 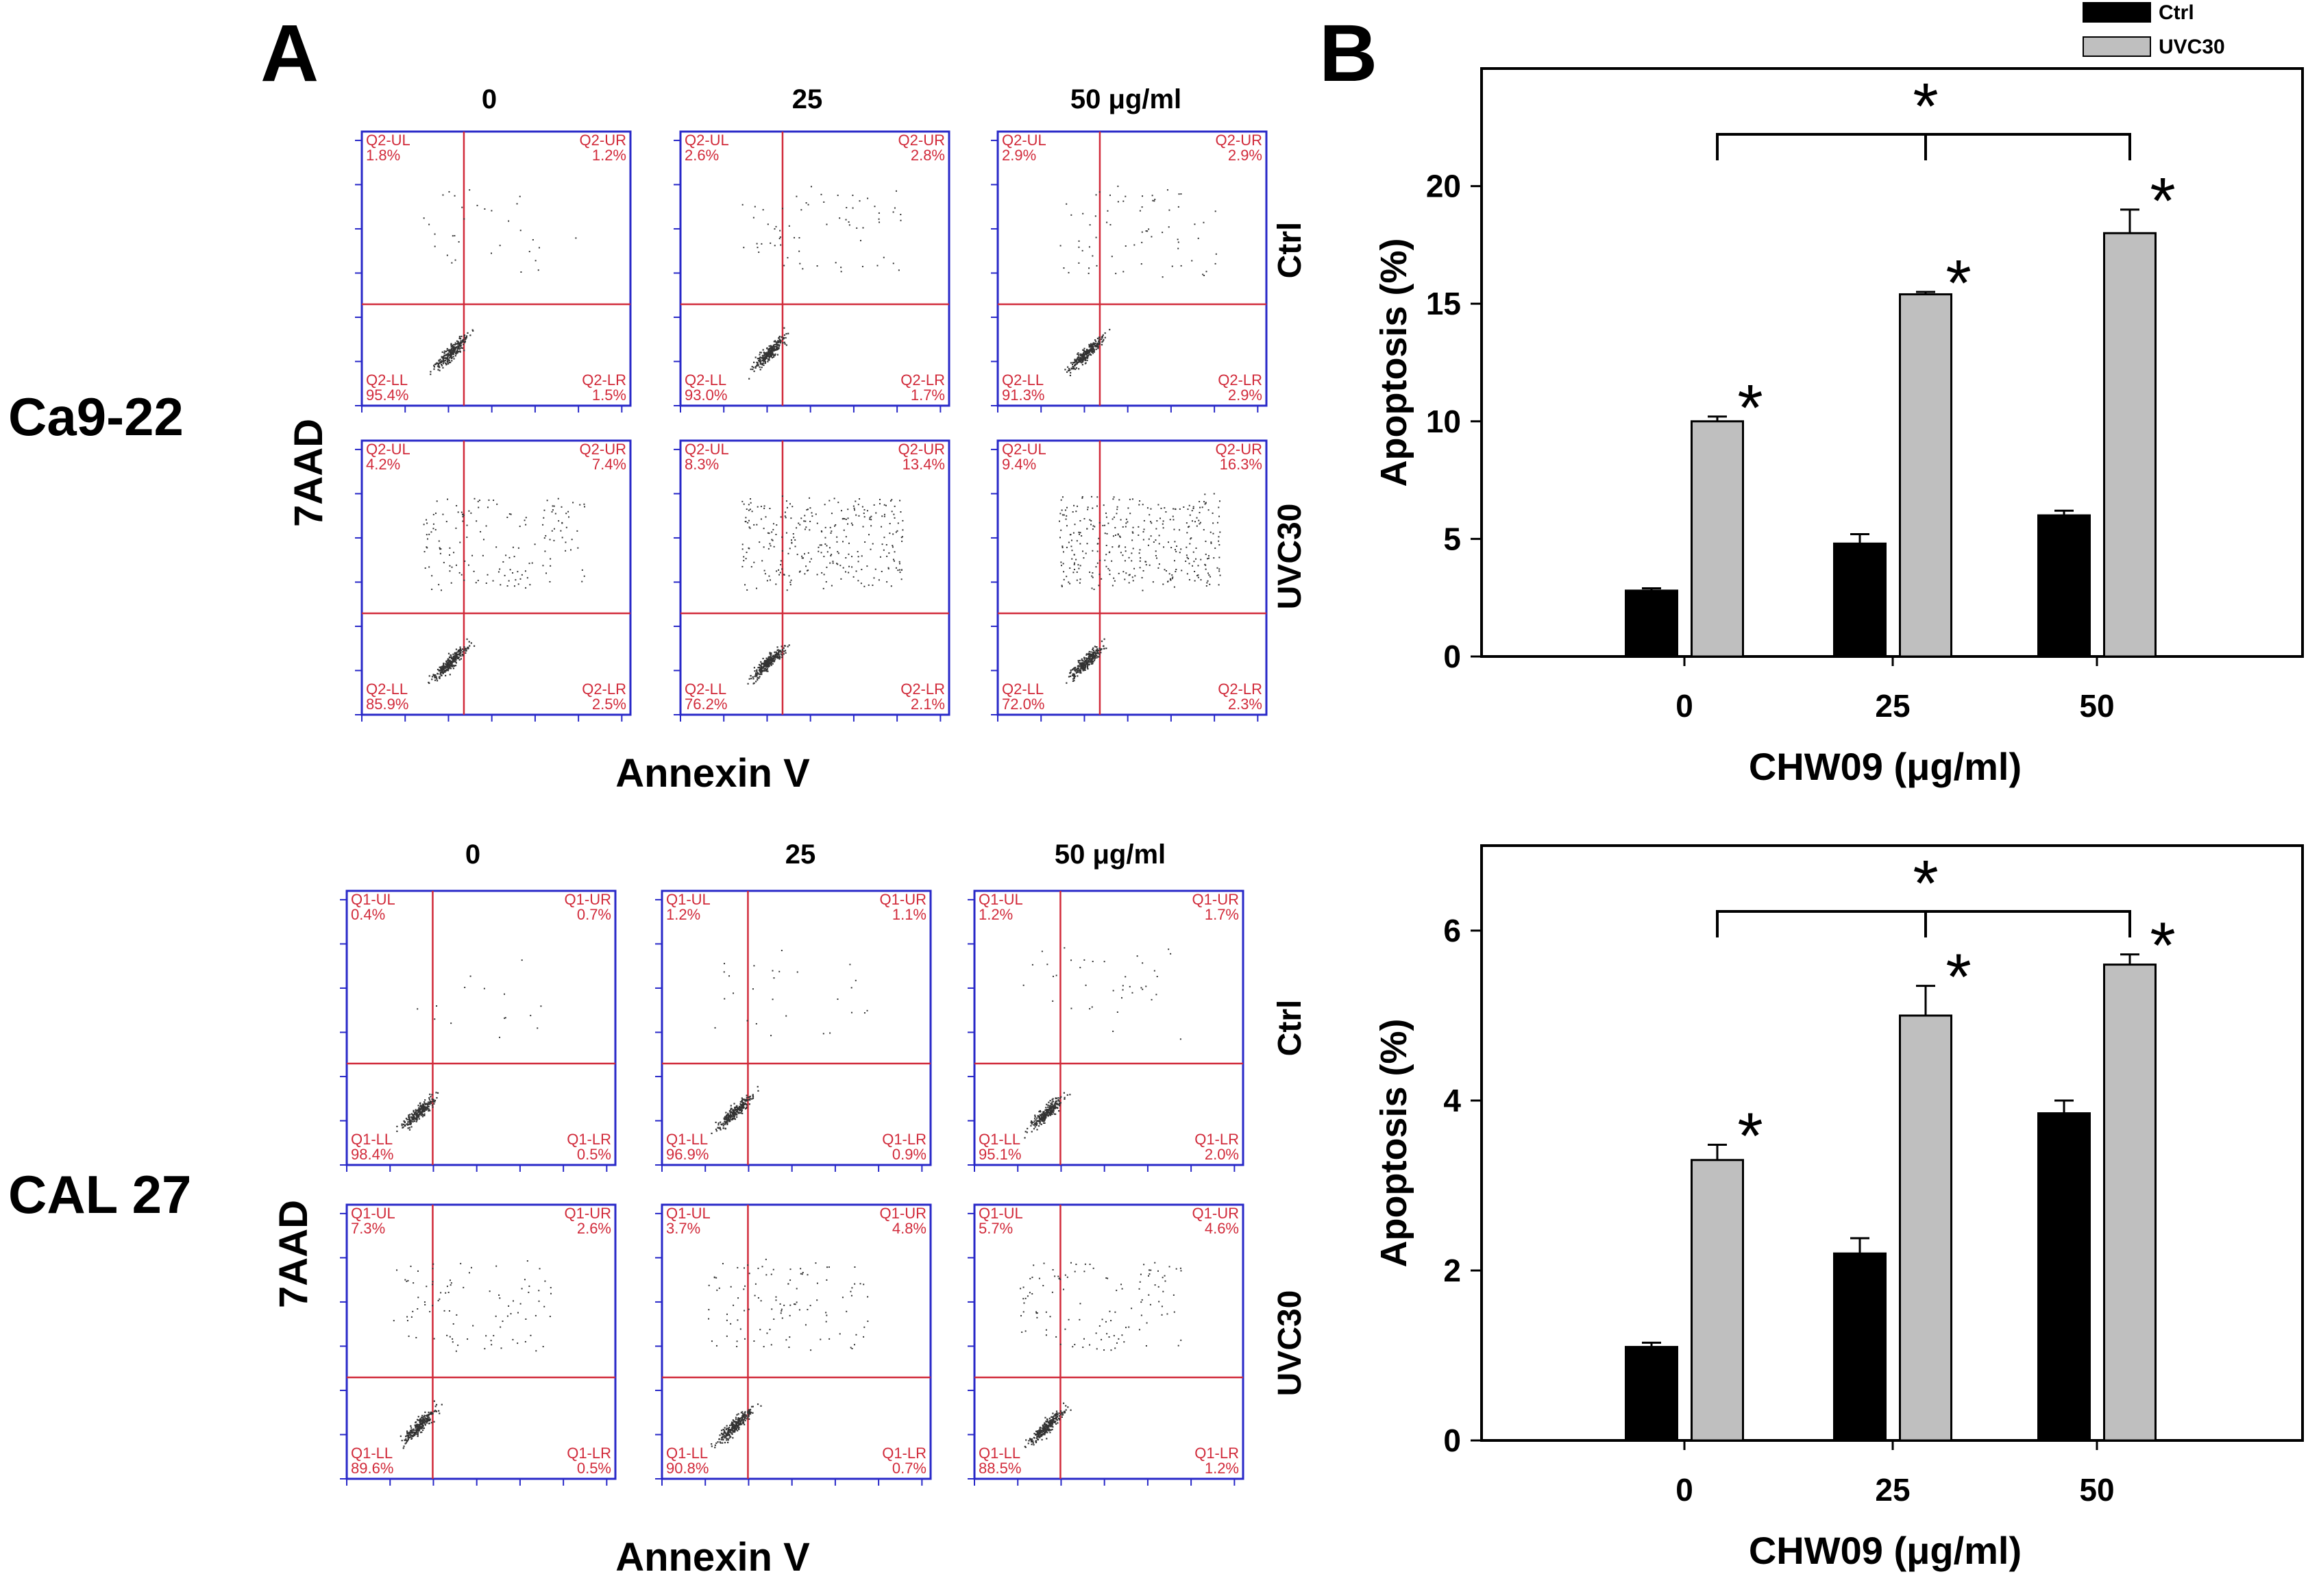 What do you see at coordinates (1241, 465) in the screenshot?
I see `quadrant-percent: 16.3%` at bounding box center [1241, 465].